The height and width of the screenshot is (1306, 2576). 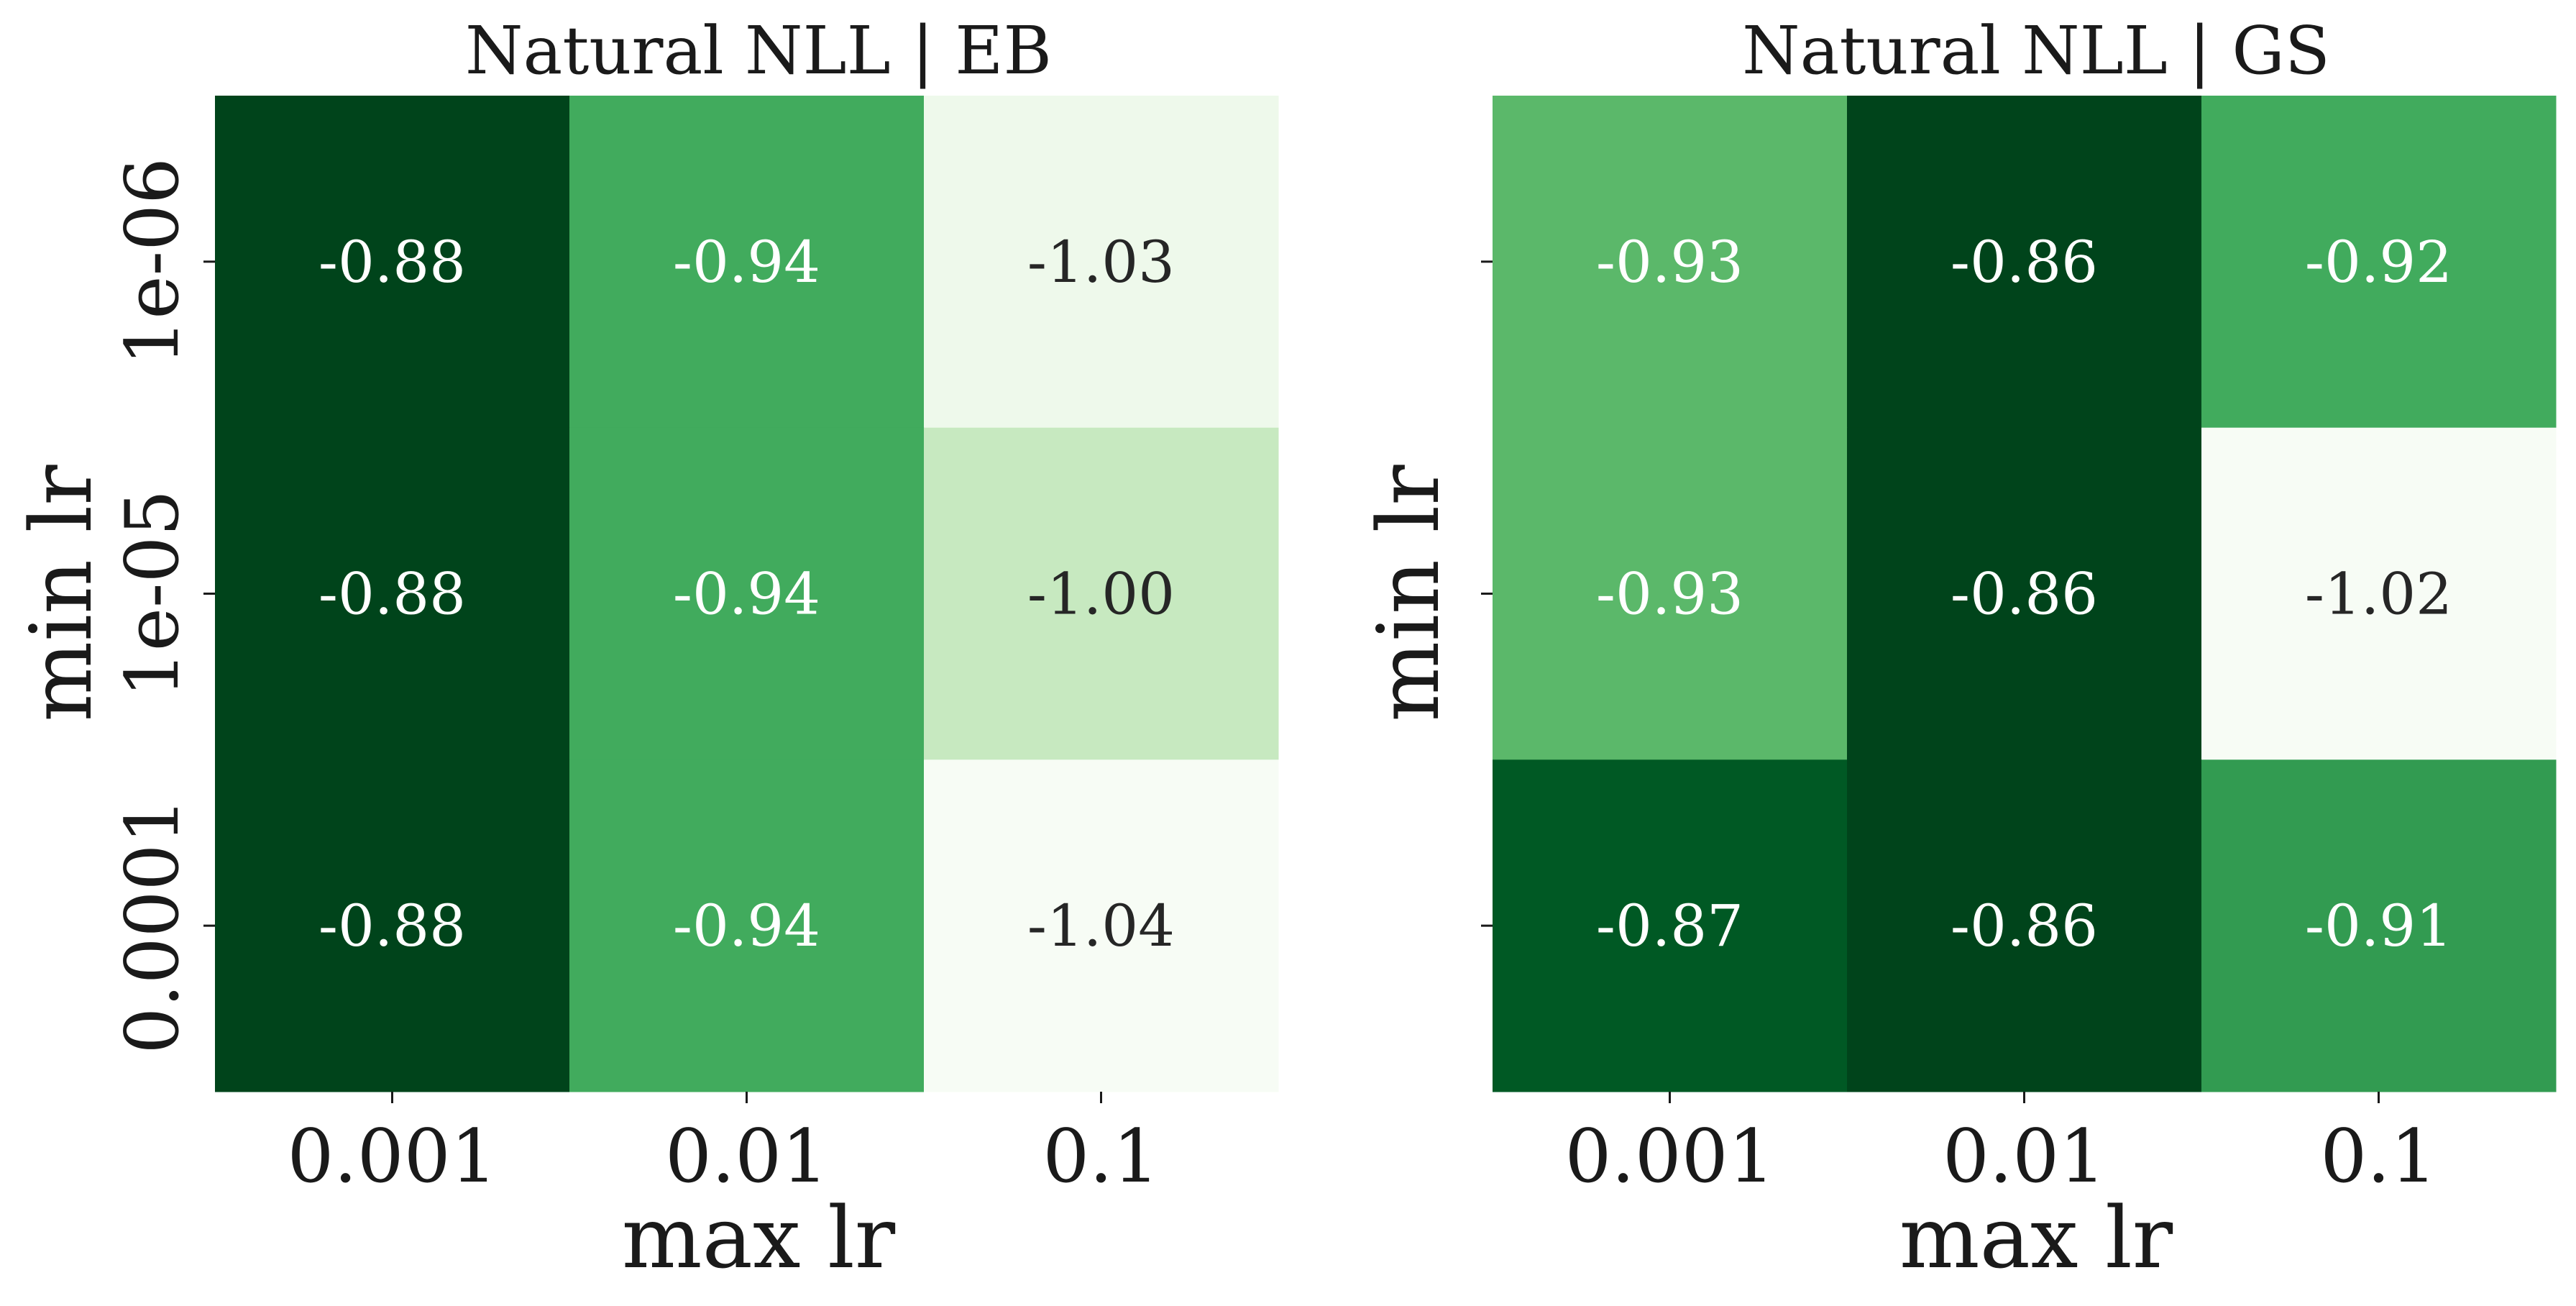 I want to click on cell-value-label: -0.92, so click(x=2378, y=262).